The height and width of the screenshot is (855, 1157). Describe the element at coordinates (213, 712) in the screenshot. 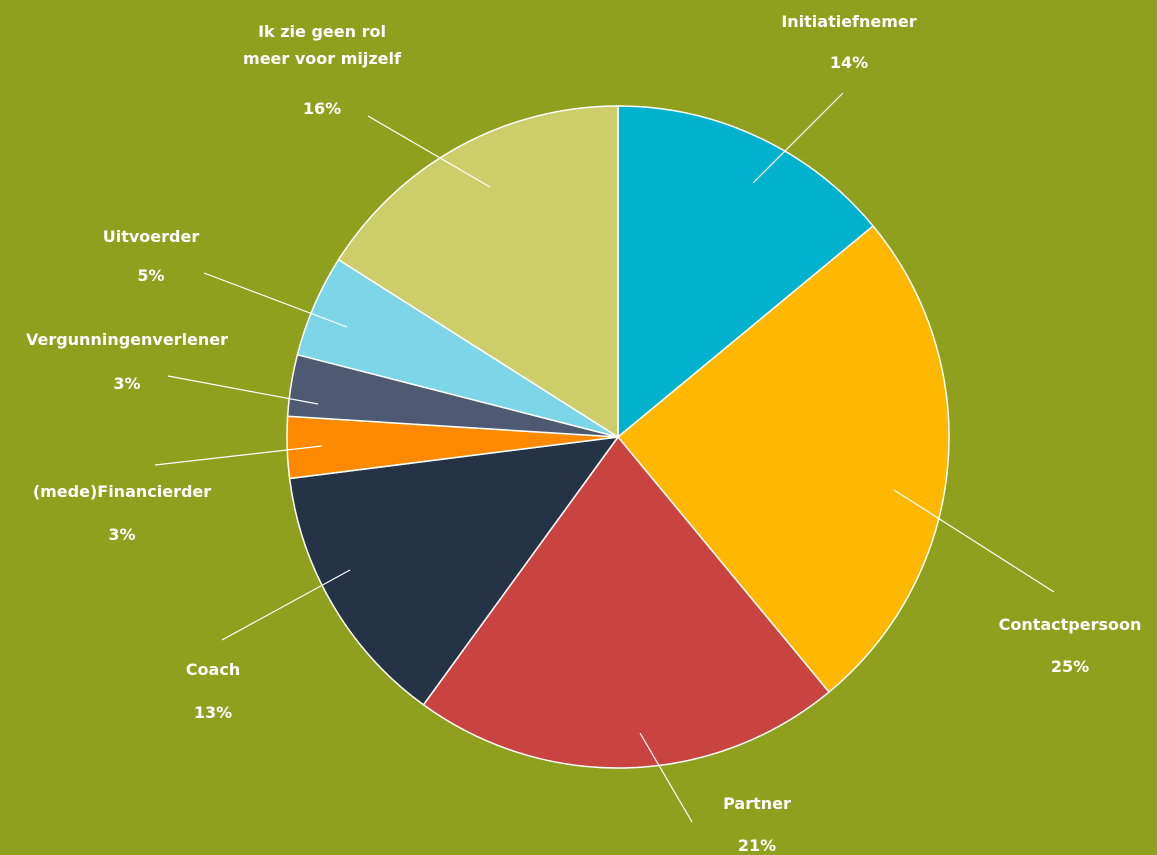

I see `slice-percent-label: 13%` at that location.